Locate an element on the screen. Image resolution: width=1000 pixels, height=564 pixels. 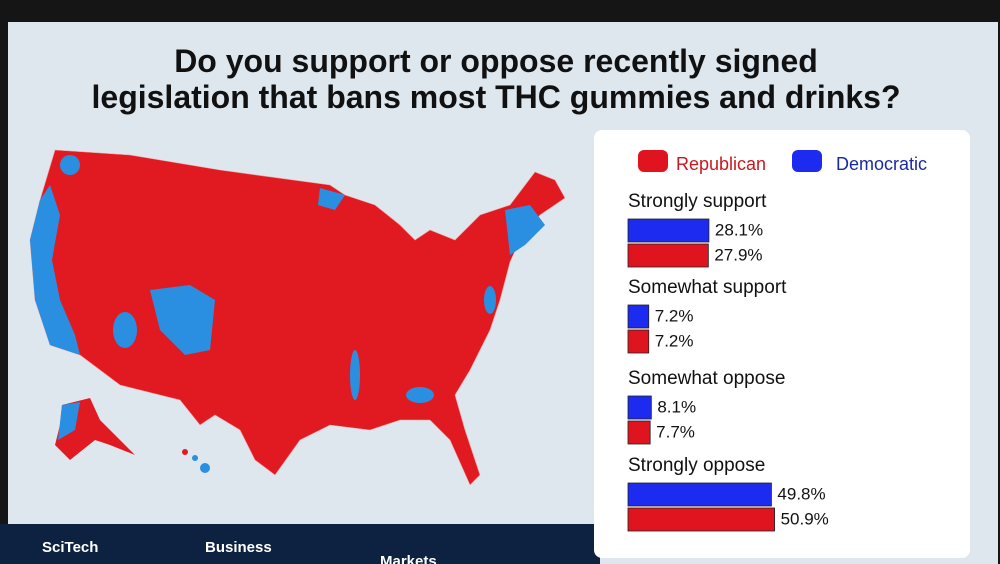
legend-label: Republican is located at coordinates (721, 164).